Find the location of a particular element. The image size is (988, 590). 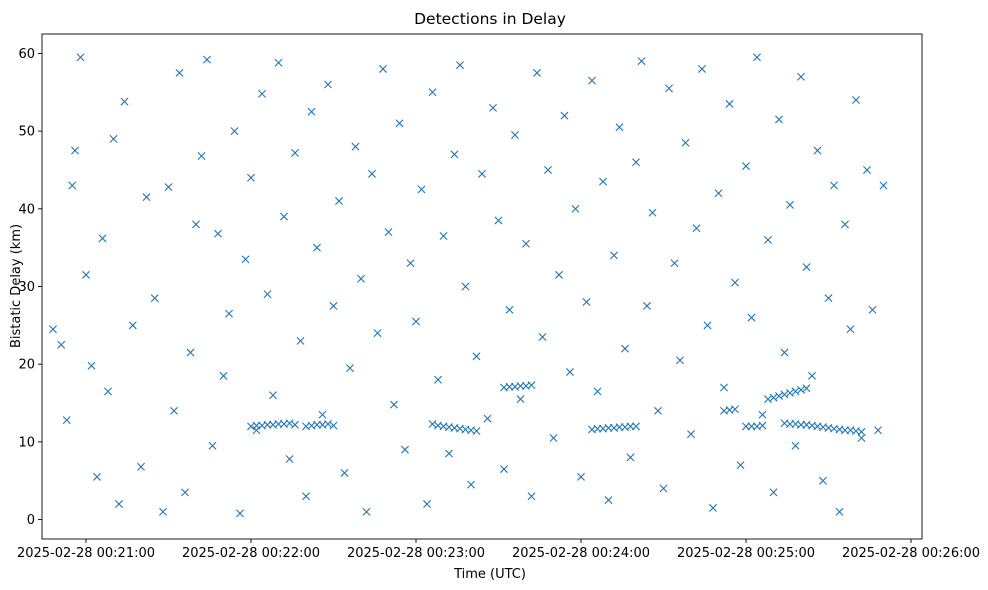

x-tick-label: 2025-02-28 00:22:00 is located at coordinates (251, 553).